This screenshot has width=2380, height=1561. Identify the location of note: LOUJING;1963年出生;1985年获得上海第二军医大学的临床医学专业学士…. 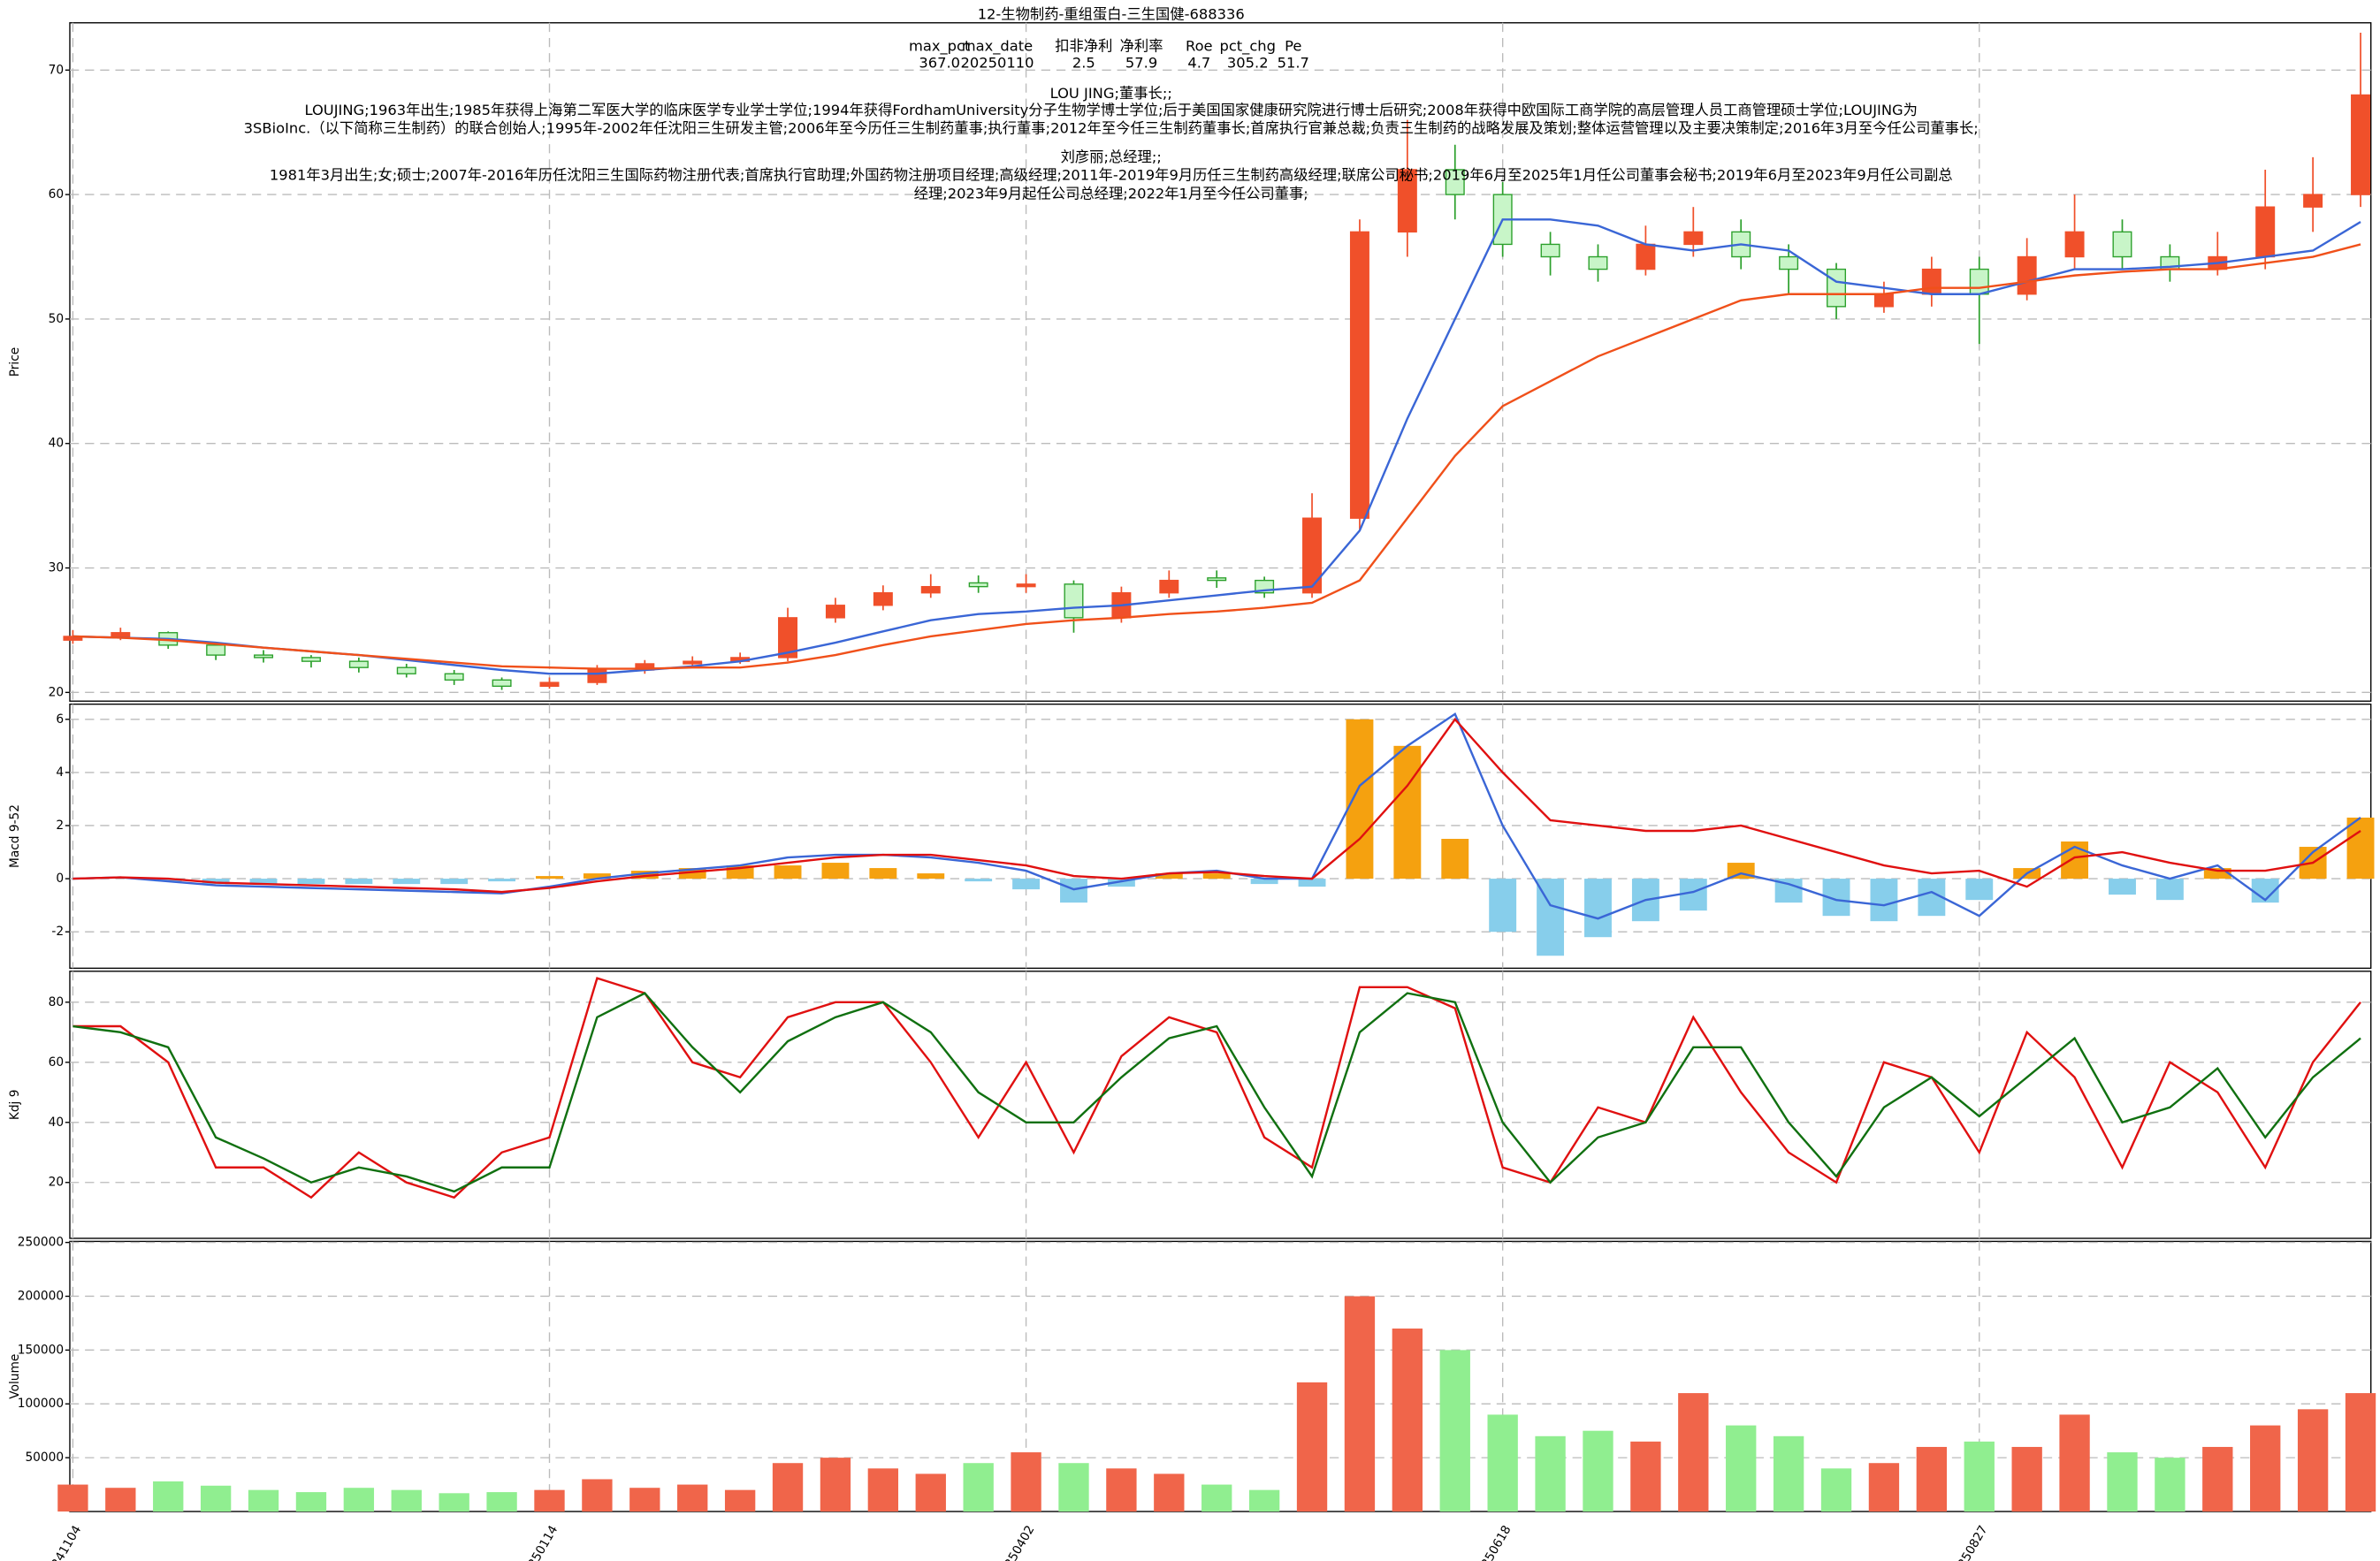
(1110, 110).